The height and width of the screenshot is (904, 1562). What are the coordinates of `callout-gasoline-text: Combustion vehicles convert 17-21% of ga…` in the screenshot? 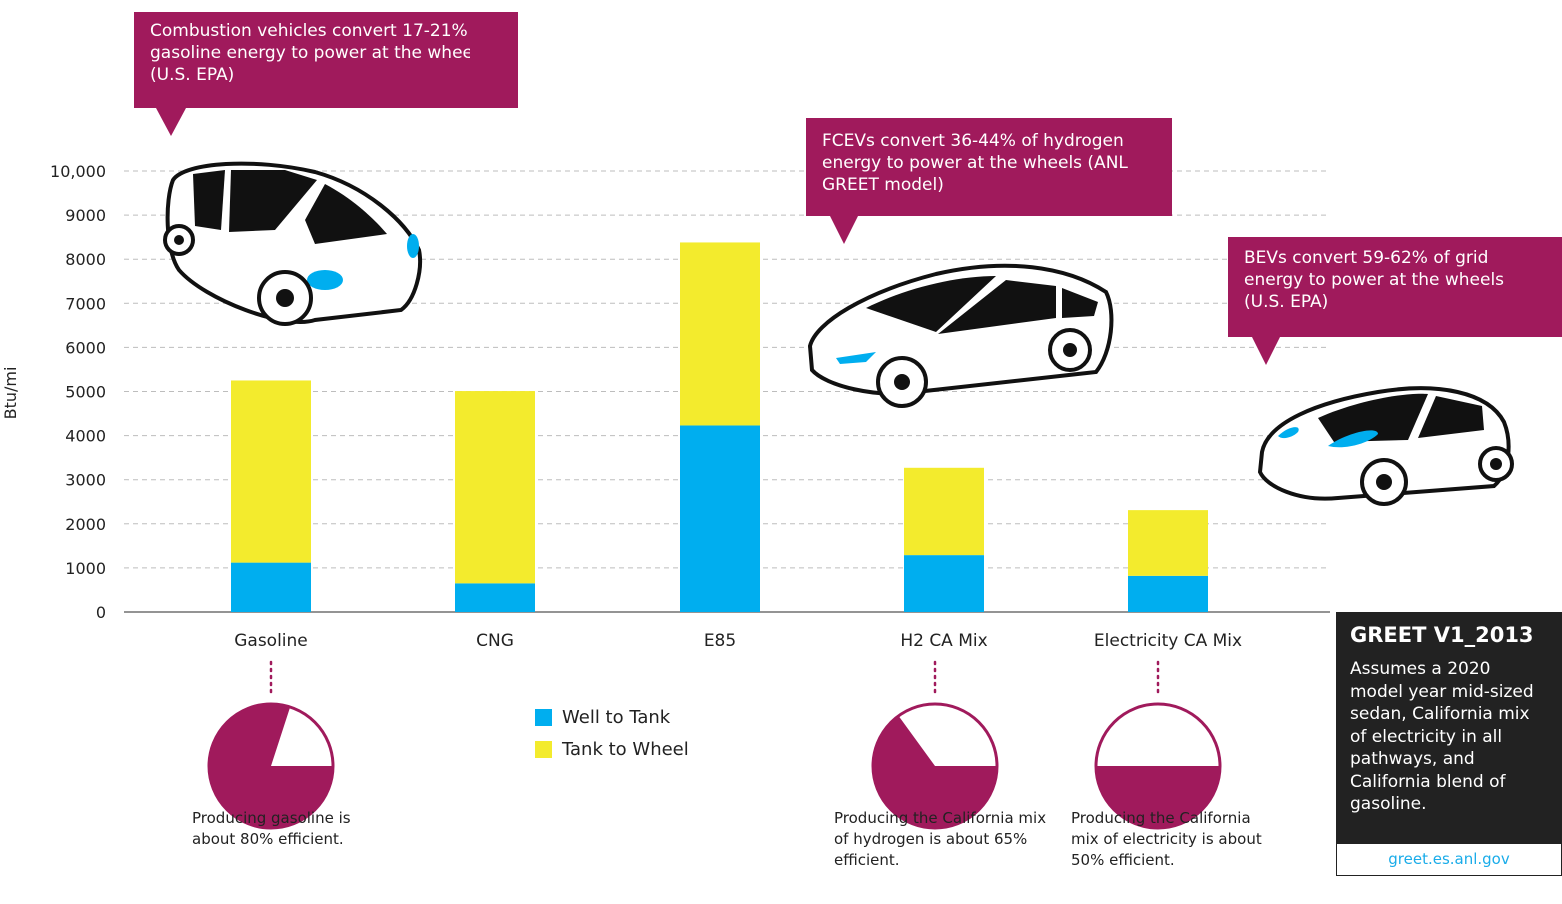 It's located at (320, 53).